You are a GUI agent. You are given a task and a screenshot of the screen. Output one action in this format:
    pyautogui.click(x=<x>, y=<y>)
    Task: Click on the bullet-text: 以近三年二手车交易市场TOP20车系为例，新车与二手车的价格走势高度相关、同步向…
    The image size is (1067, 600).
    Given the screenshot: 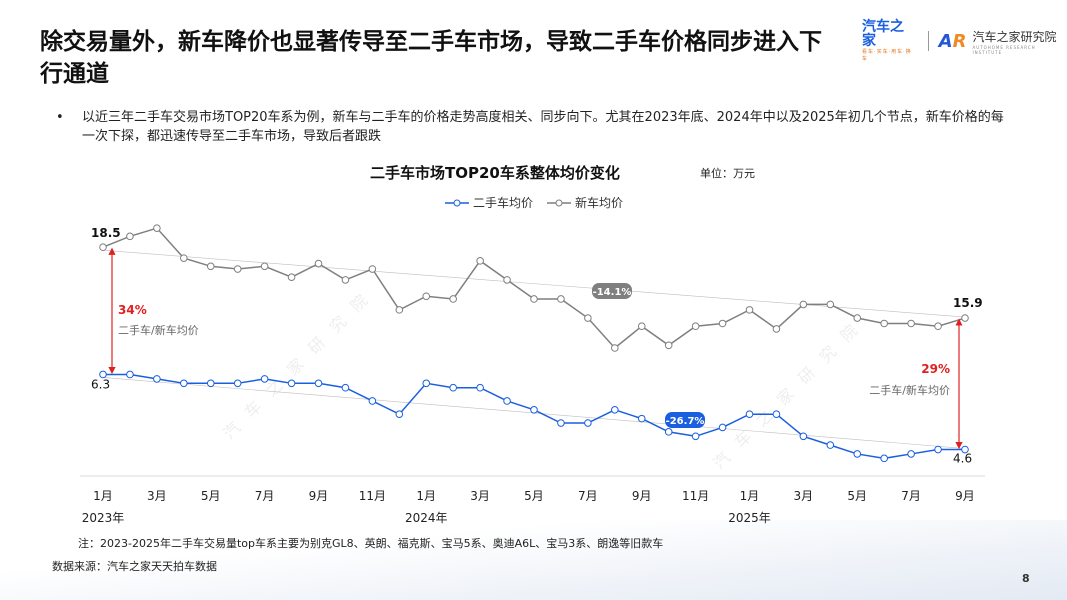 What is the action you would take?
    pyautogui.click(x=543, y=127)
    